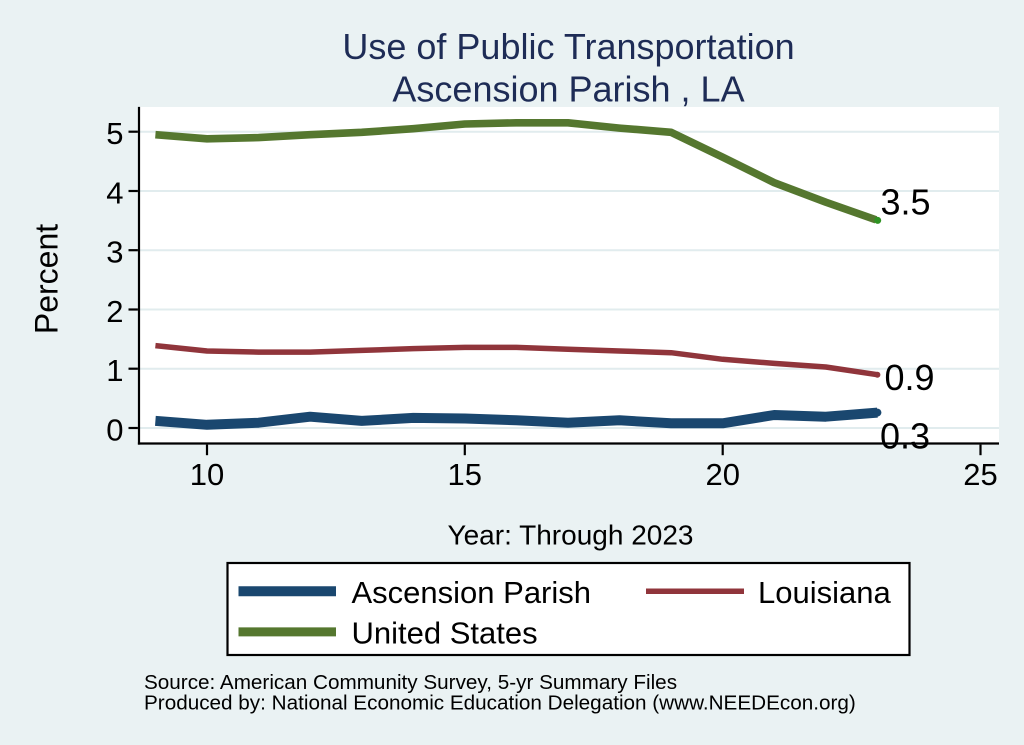  I want to click on svg-text: Ascension Parish , LA, so click(568, 89).